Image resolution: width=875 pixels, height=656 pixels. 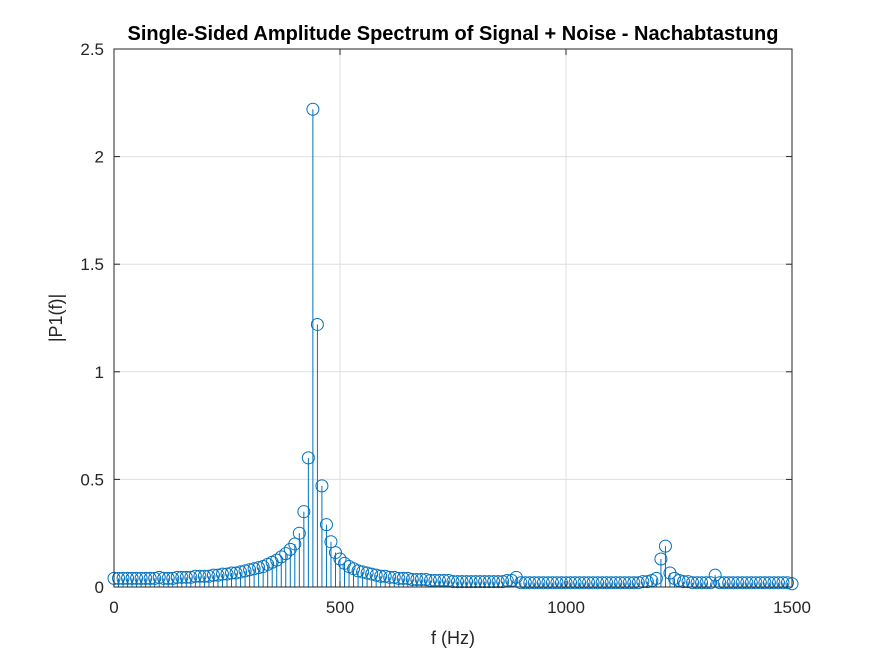 What do you see at coordinates (99, 157) in the screenshot?
I see `y-tick-label: 2` at bounding box center [99, 157].